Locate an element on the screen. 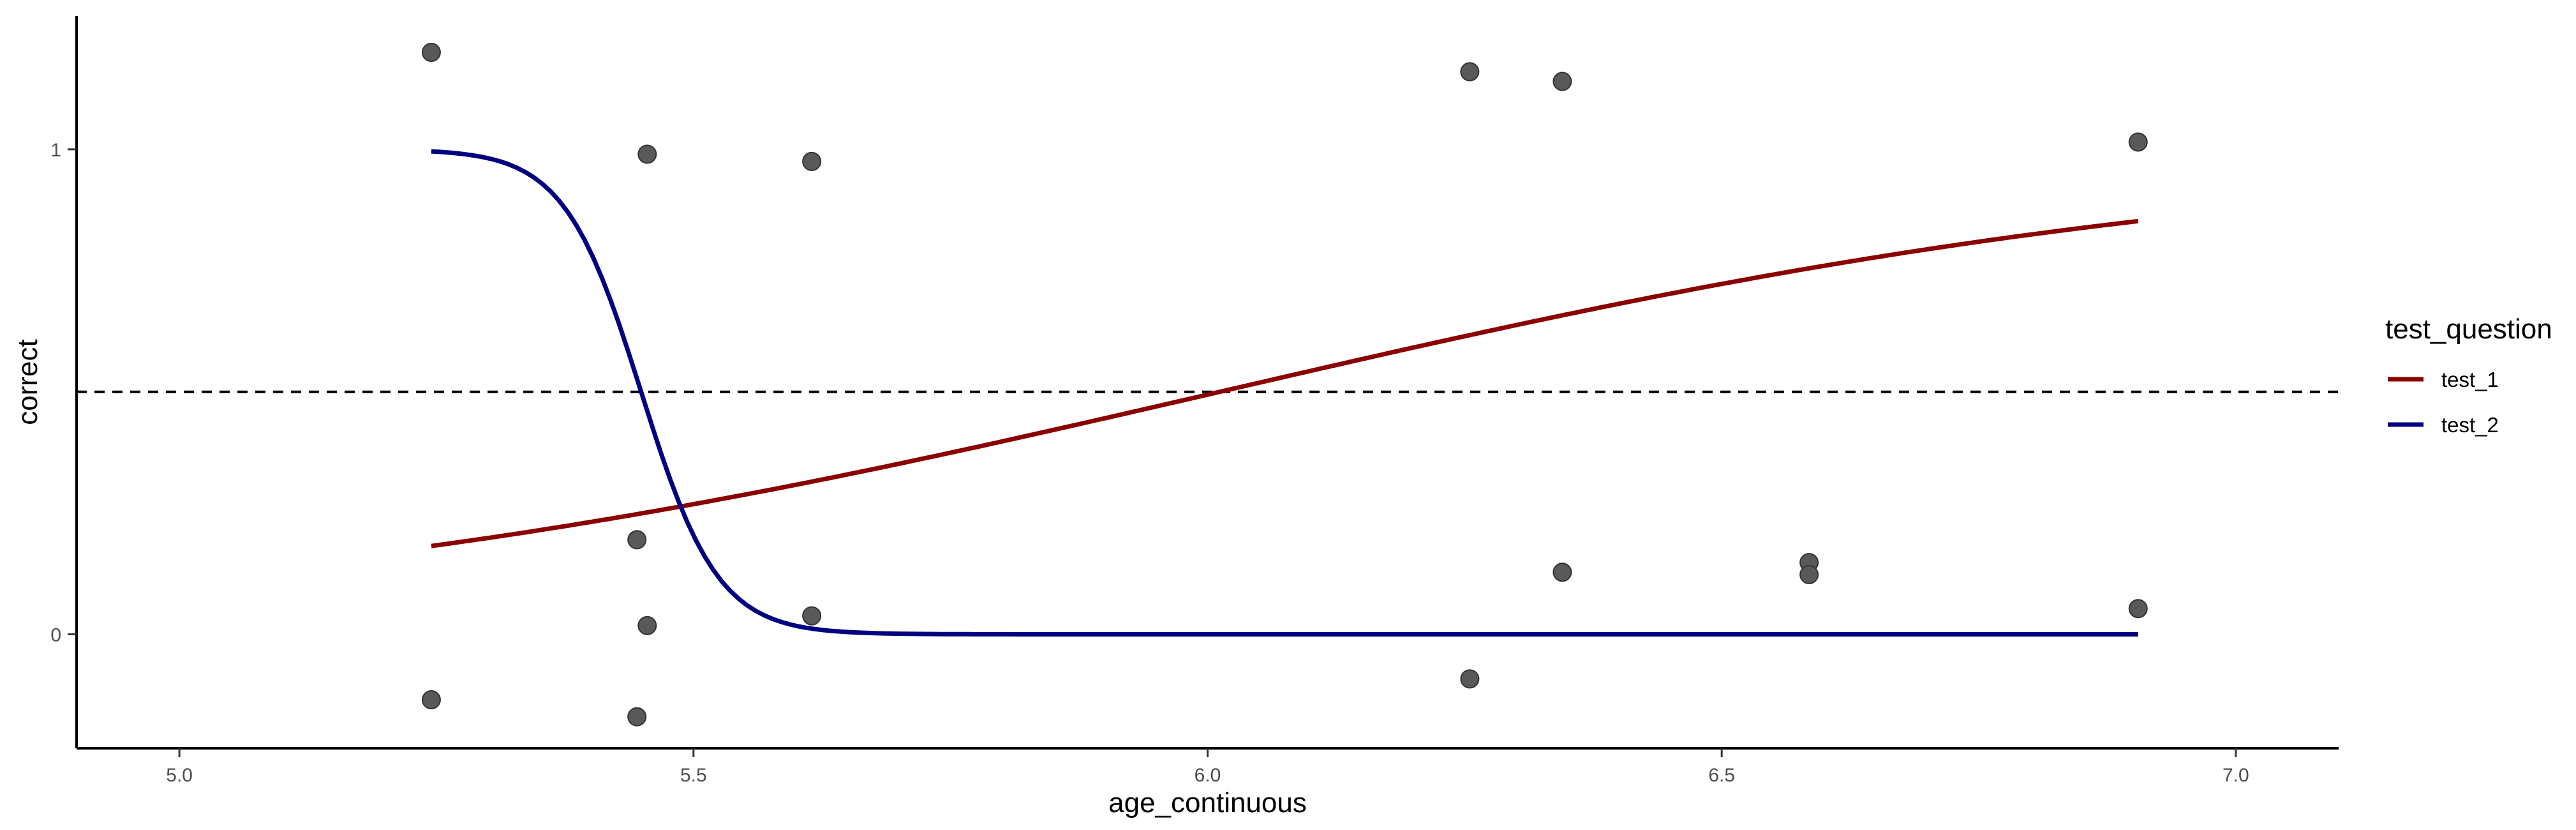 The image size is (2576, 830). legend: test_question test_1 test_2 is located at coordinates (2468, 375).